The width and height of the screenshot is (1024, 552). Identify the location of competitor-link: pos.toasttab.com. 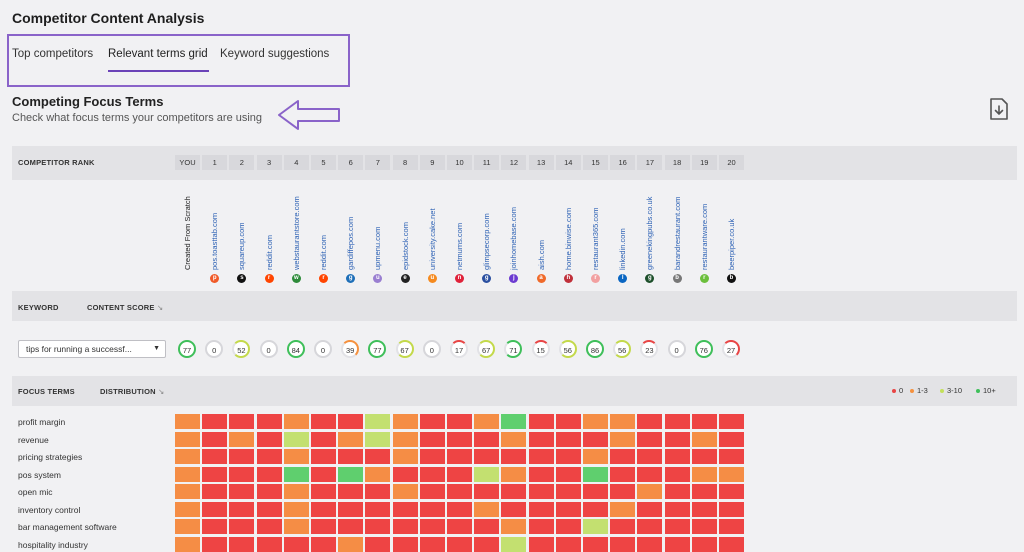
(215, 241).